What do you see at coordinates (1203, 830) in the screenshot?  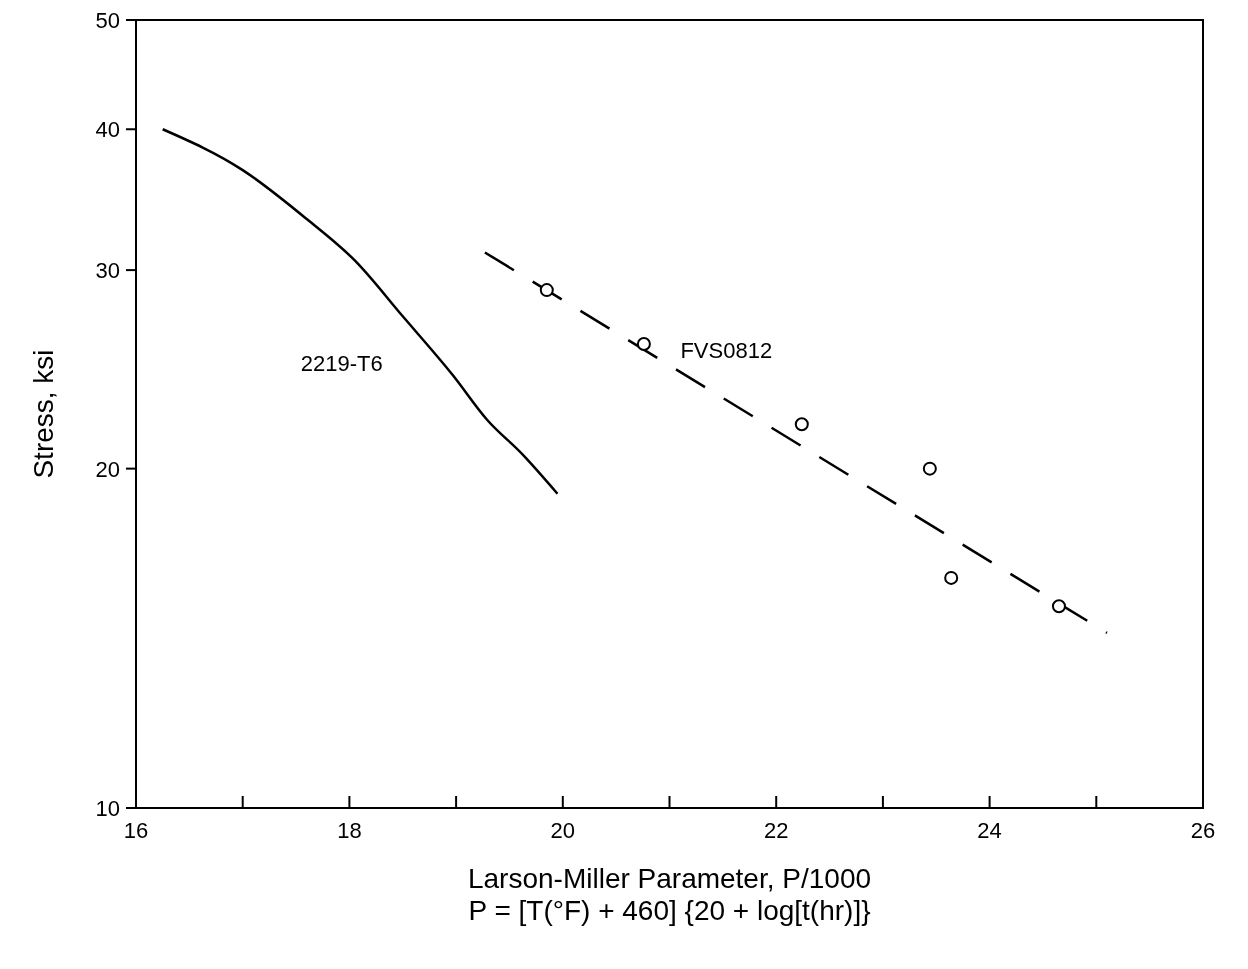 I see `x-tick-label: 26` at bounding box center [1203, 830].